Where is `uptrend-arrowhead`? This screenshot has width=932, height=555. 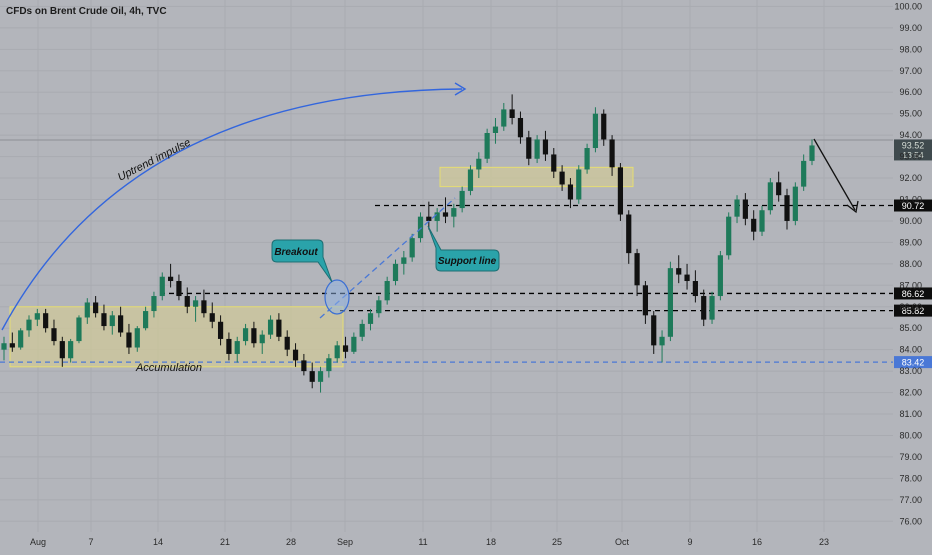 uptrend-arrowhead is located at coordinates (460, 89).